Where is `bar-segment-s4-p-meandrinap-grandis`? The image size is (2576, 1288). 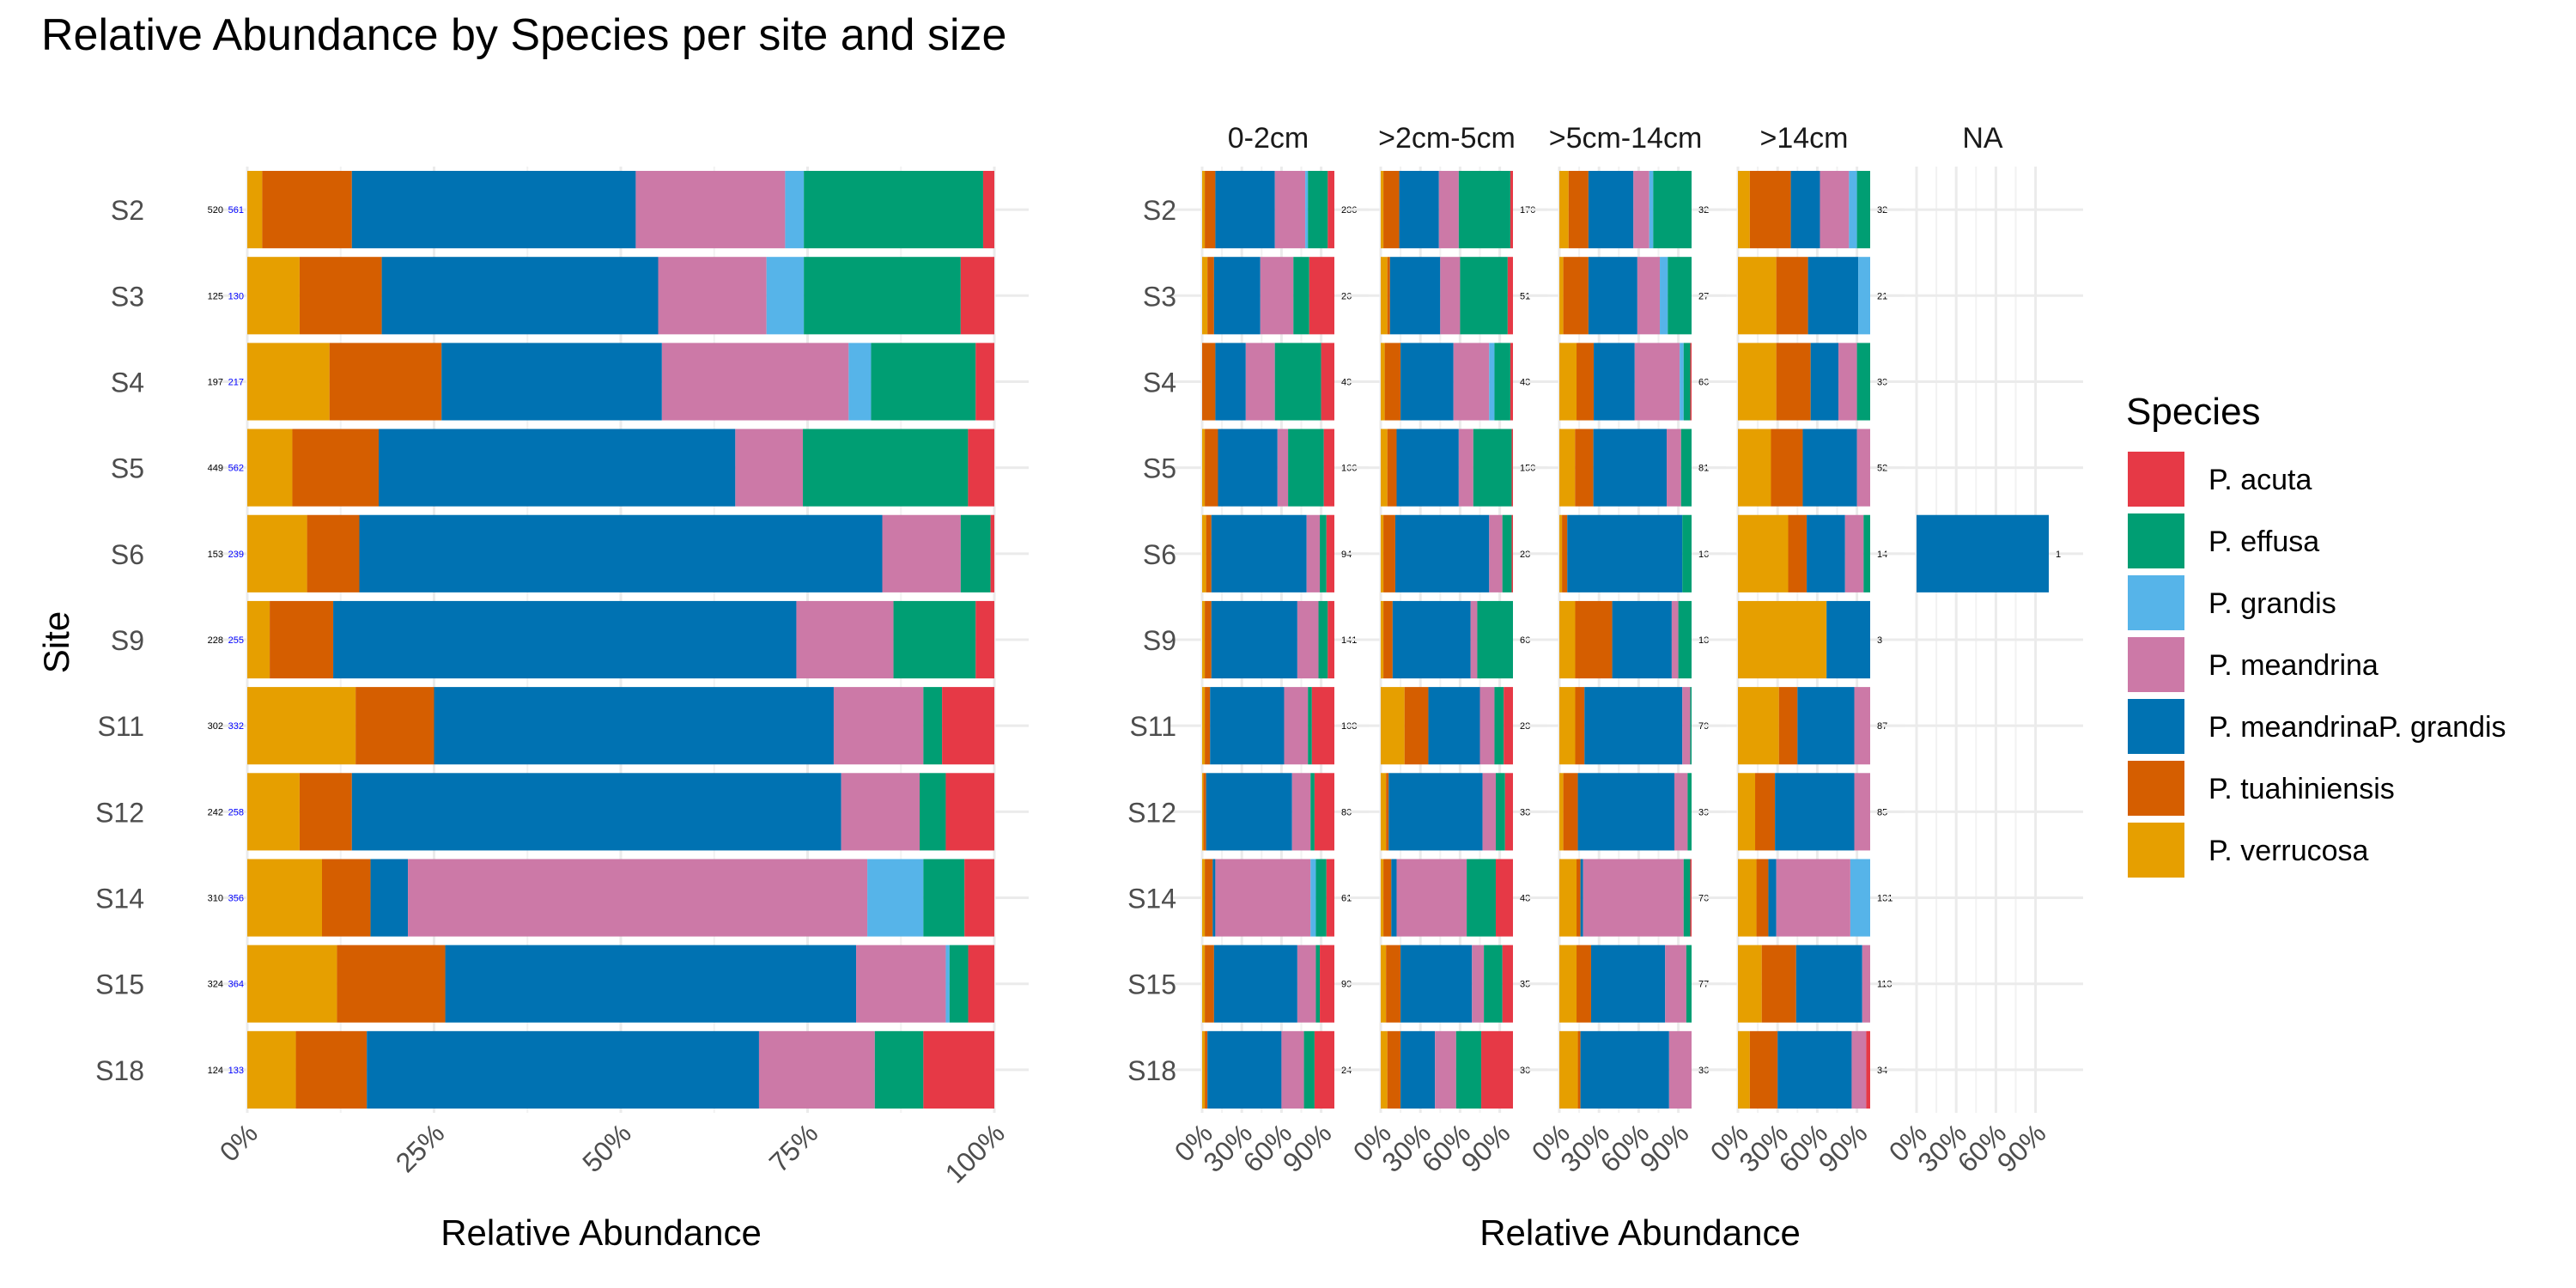 bar-segment-s4-p-meandrinap-grandis is located at coordinates (1614, 382).